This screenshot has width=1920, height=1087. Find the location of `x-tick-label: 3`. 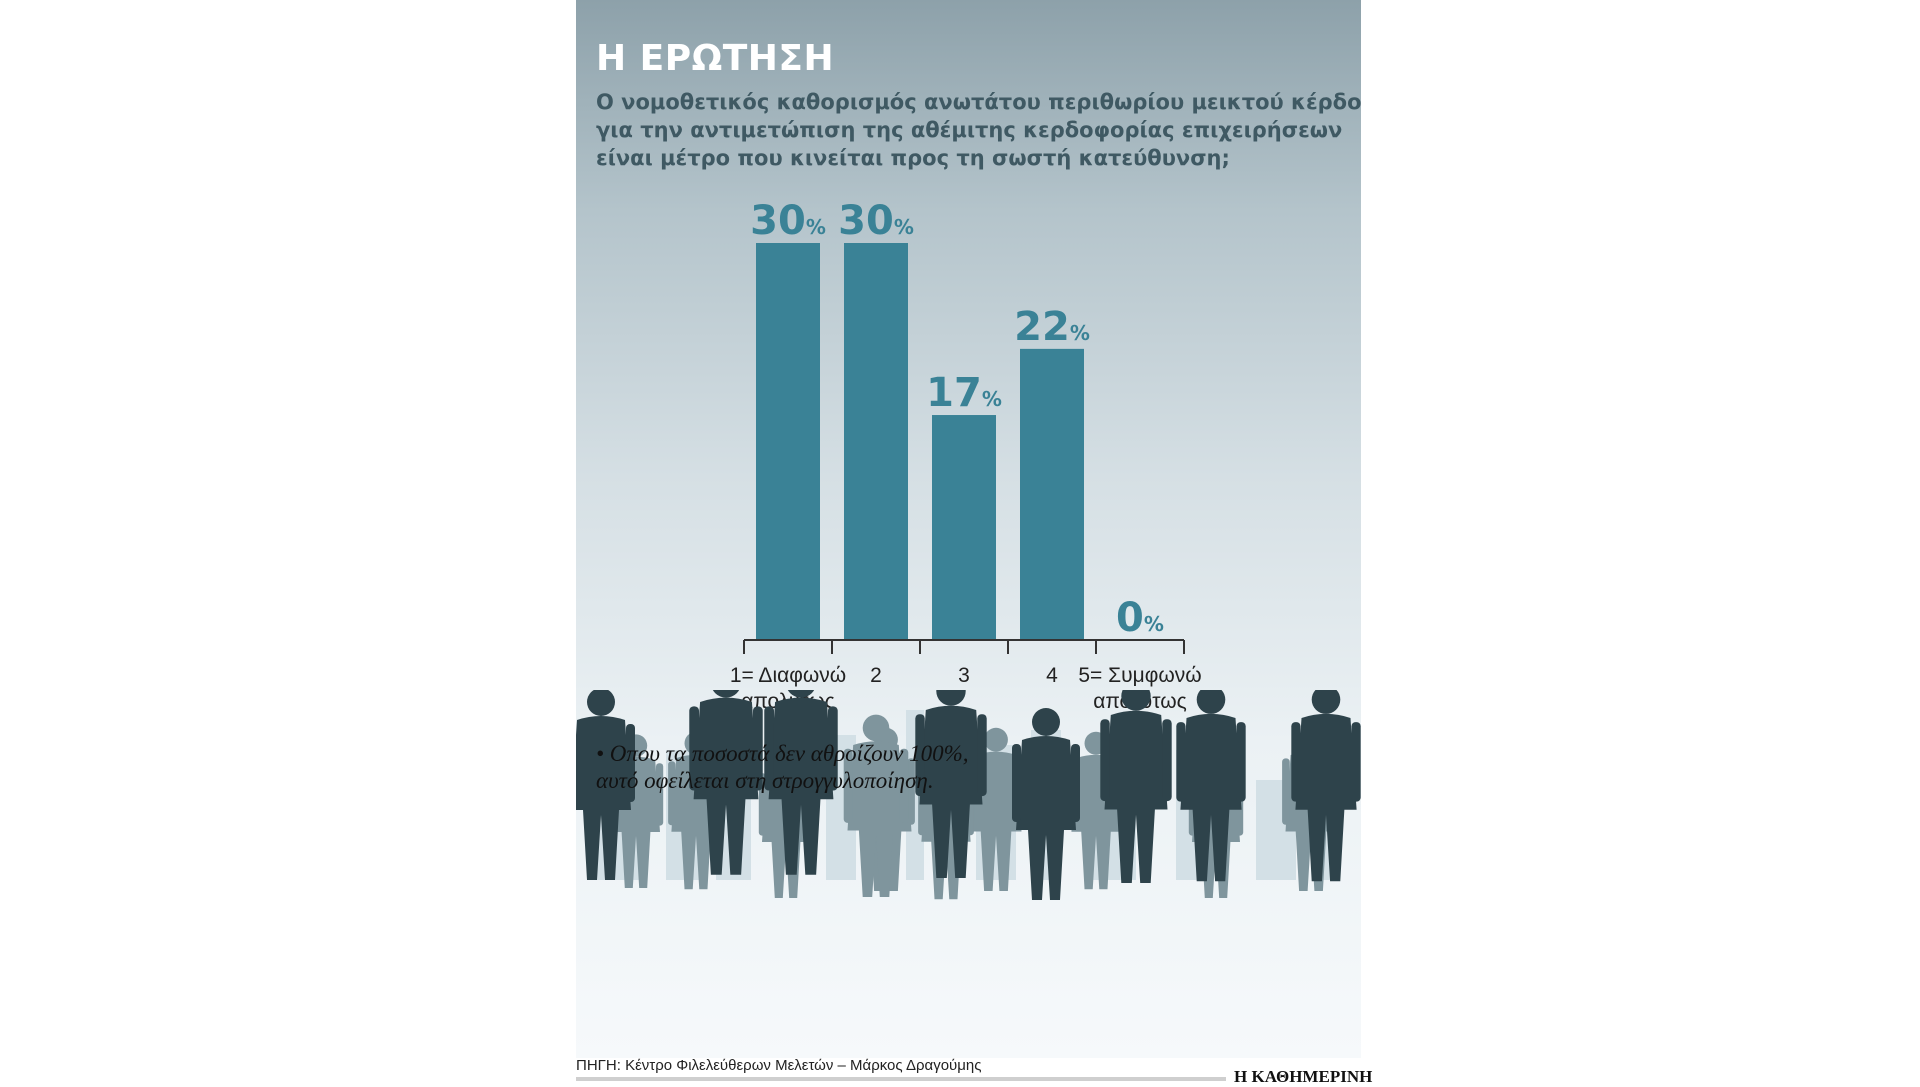

x-tick-label: 3 is located at coordinates (964, 675).